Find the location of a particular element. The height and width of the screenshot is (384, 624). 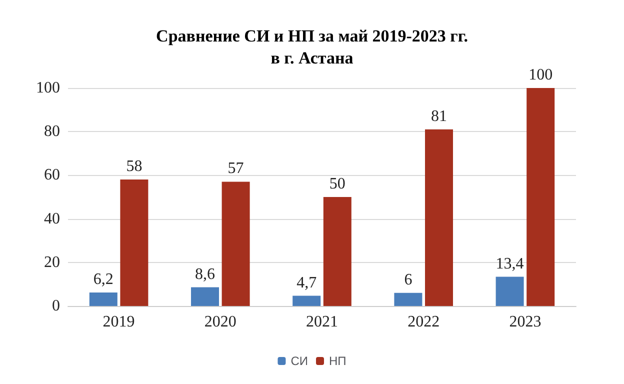

y-tick-label: 60 is located at coordinates (52, 175).